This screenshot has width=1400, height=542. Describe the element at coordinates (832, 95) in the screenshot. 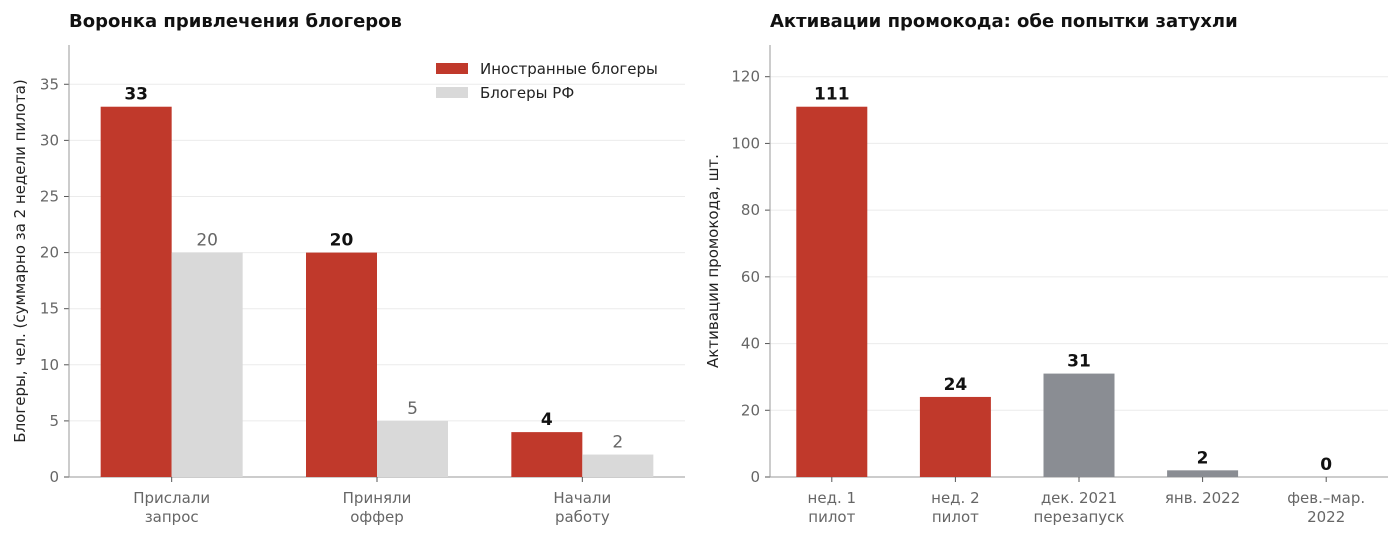

I see `data-label: 111` at that location.